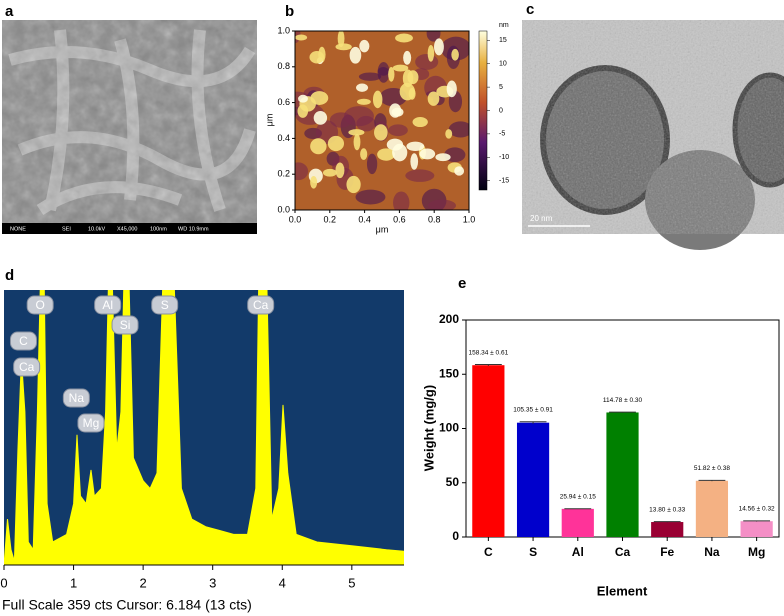  I want to click on element-tag-label: S, so click(165, 305).